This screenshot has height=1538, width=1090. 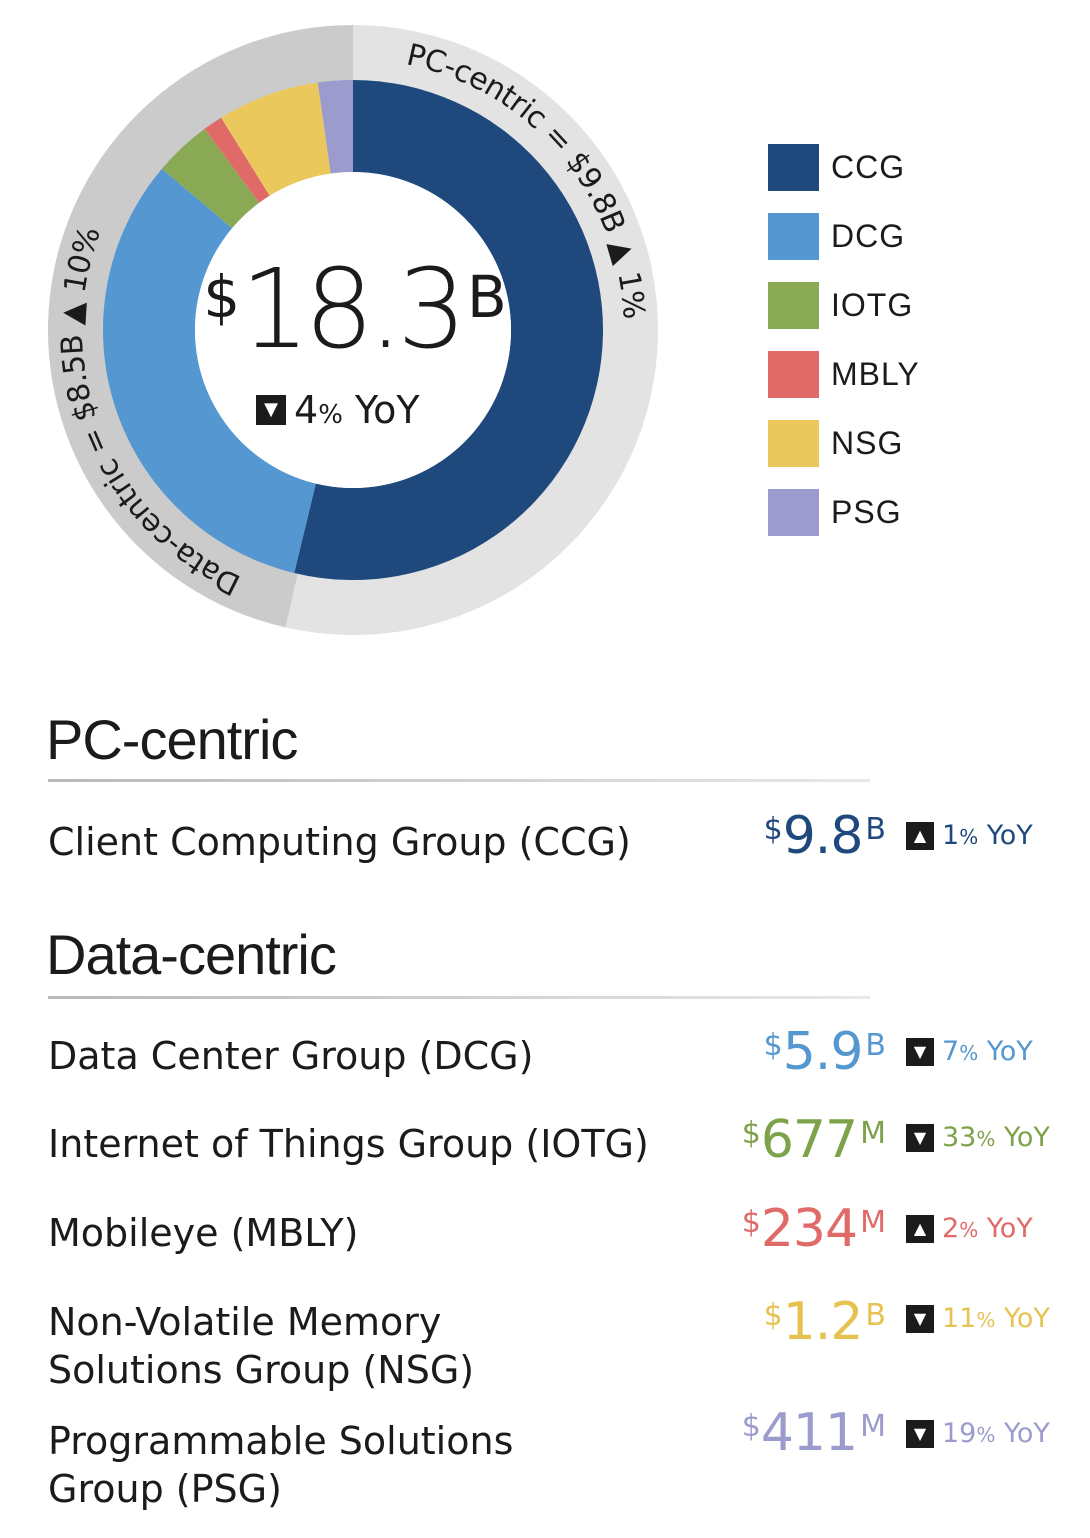 I want to click on data-centric-title: Data-centric, so click(x=191, y=954).